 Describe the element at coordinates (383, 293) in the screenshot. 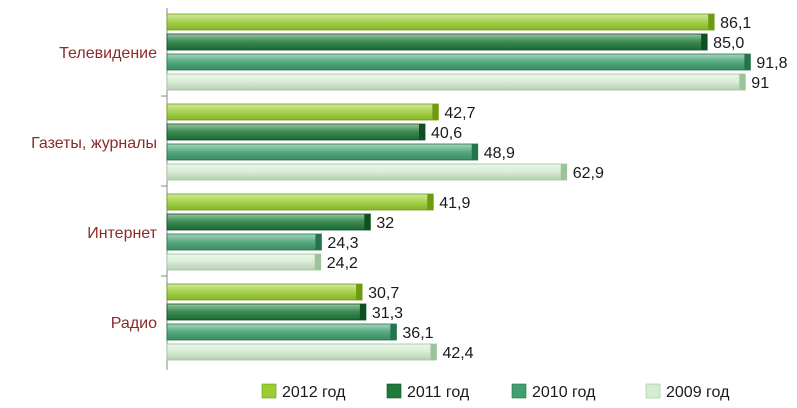

I see `data-label: 30,7` at that location.